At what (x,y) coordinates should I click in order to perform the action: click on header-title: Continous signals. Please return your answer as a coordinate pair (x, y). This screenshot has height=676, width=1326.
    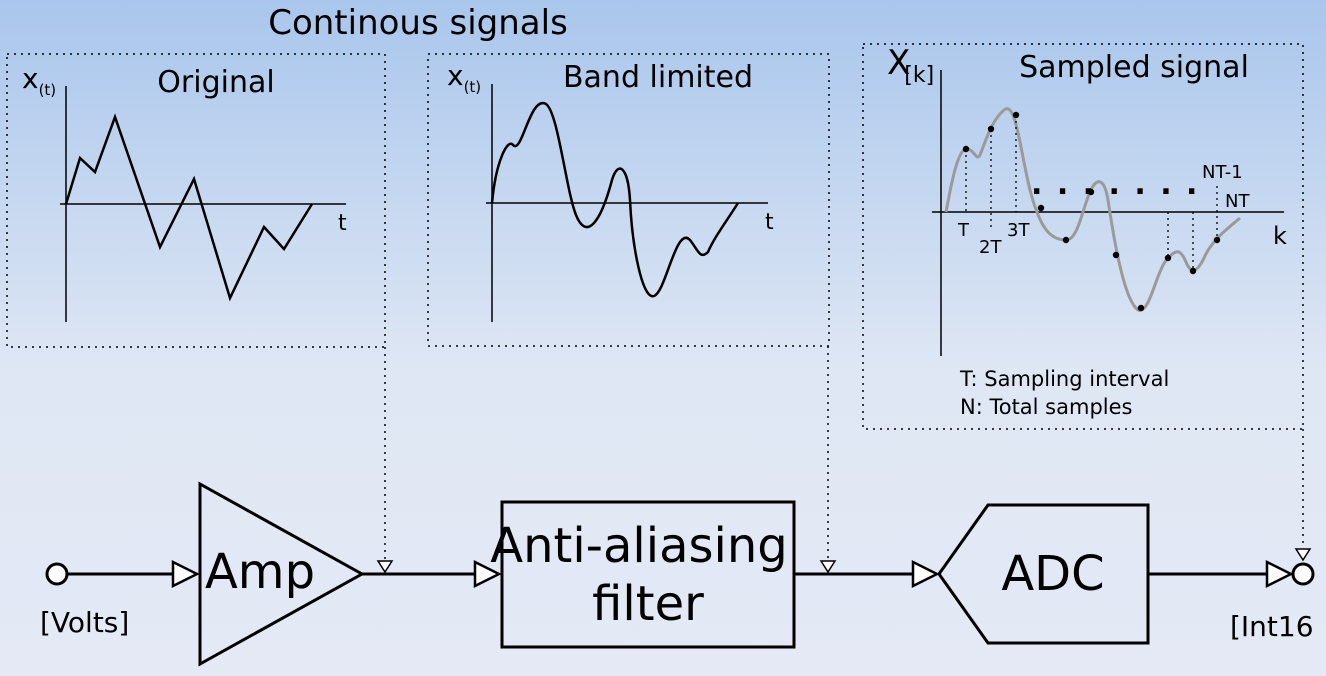
    Looking at the image, I should click on (418, 23).